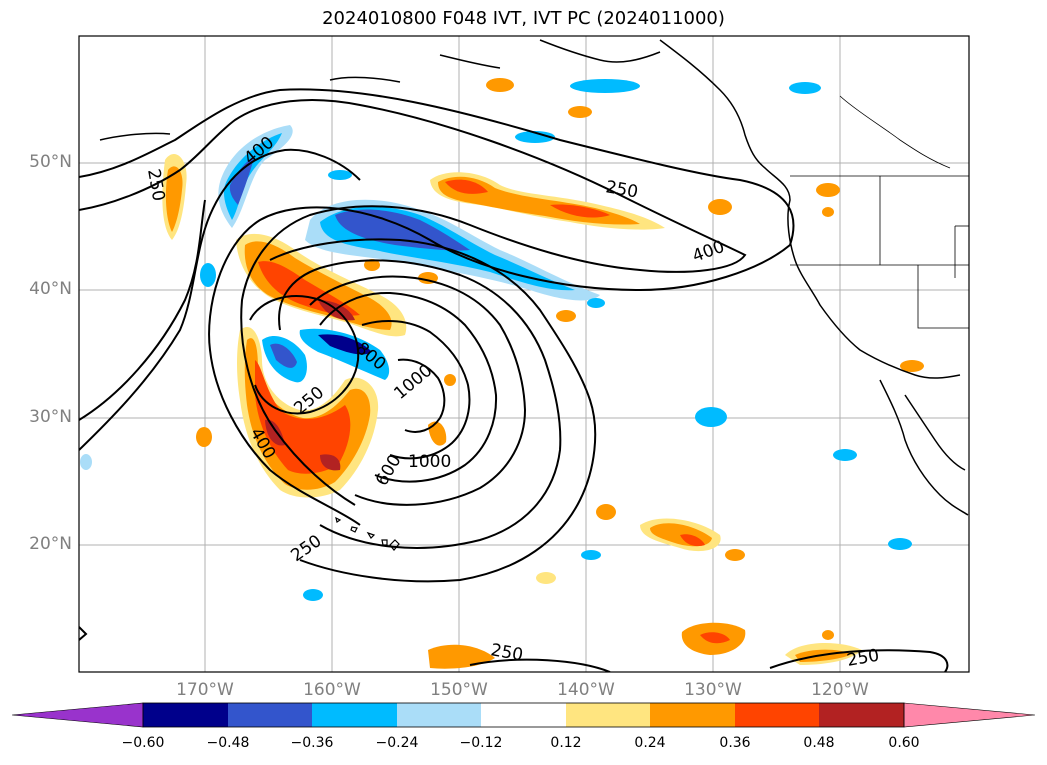 Image resolution: width=1047 pixels, height=765 pixels. Describe the element at coordinates (650, 743) in the screenshot. I see `colorbar-tick-label: 0.24` at that location.